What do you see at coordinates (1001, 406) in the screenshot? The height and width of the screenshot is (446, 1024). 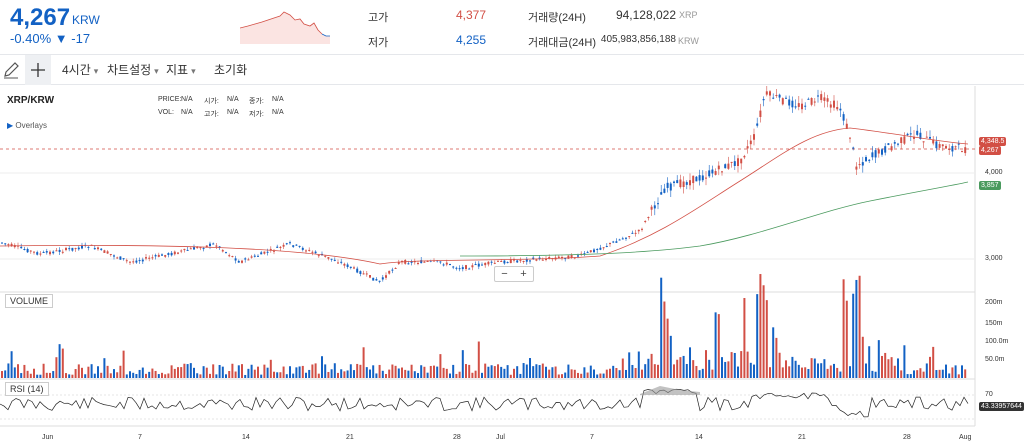 I see `rsi-value-tag: 43.33957644` at bounding box center [1001, 406].